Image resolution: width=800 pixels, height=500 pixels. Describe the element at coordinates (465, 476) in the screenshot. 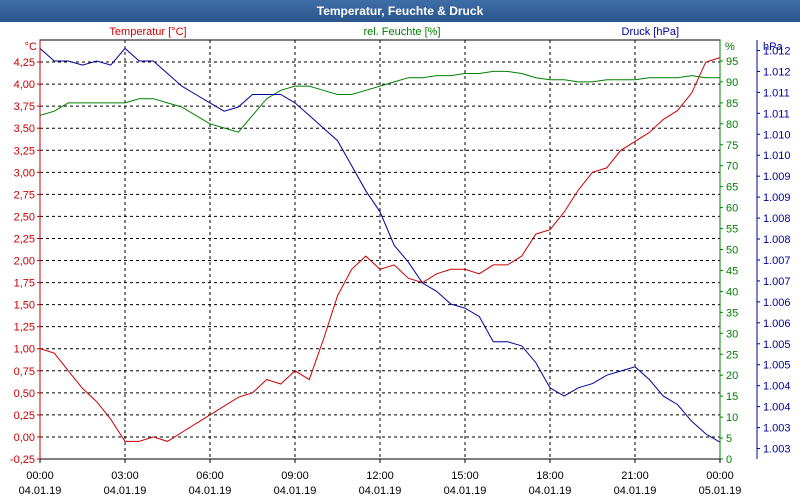

I see `time-tick-label: 15:00` at that location.